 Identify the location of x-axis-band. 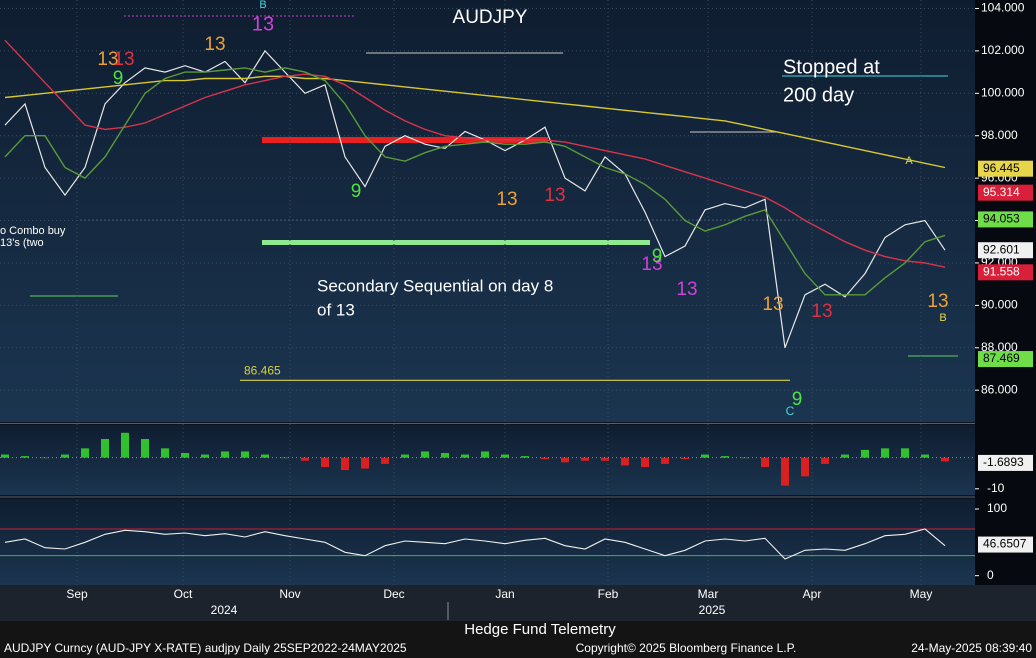
(518, 603).